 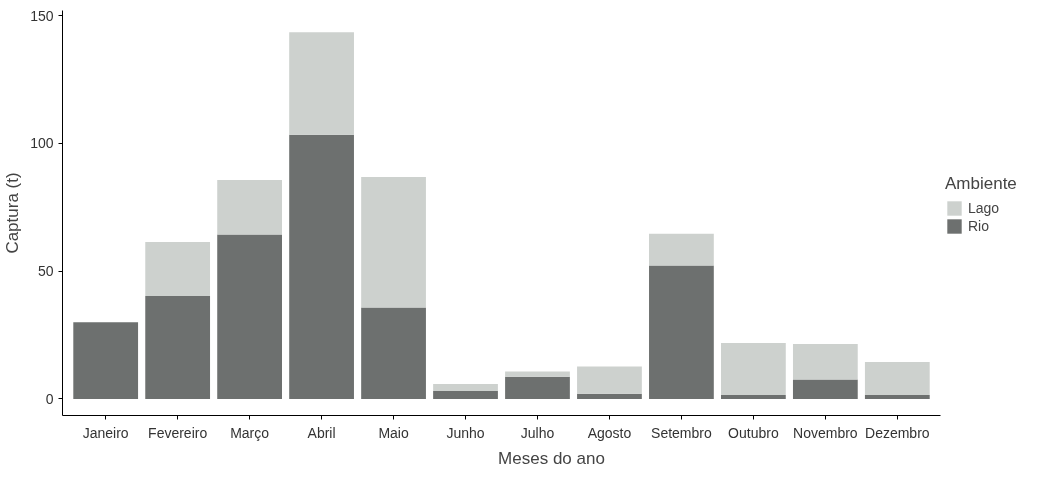 What do you see at coordinates (42, 143) in the screenshot?
I see `y-tick-label: 100` at bounding box center [42, 143].